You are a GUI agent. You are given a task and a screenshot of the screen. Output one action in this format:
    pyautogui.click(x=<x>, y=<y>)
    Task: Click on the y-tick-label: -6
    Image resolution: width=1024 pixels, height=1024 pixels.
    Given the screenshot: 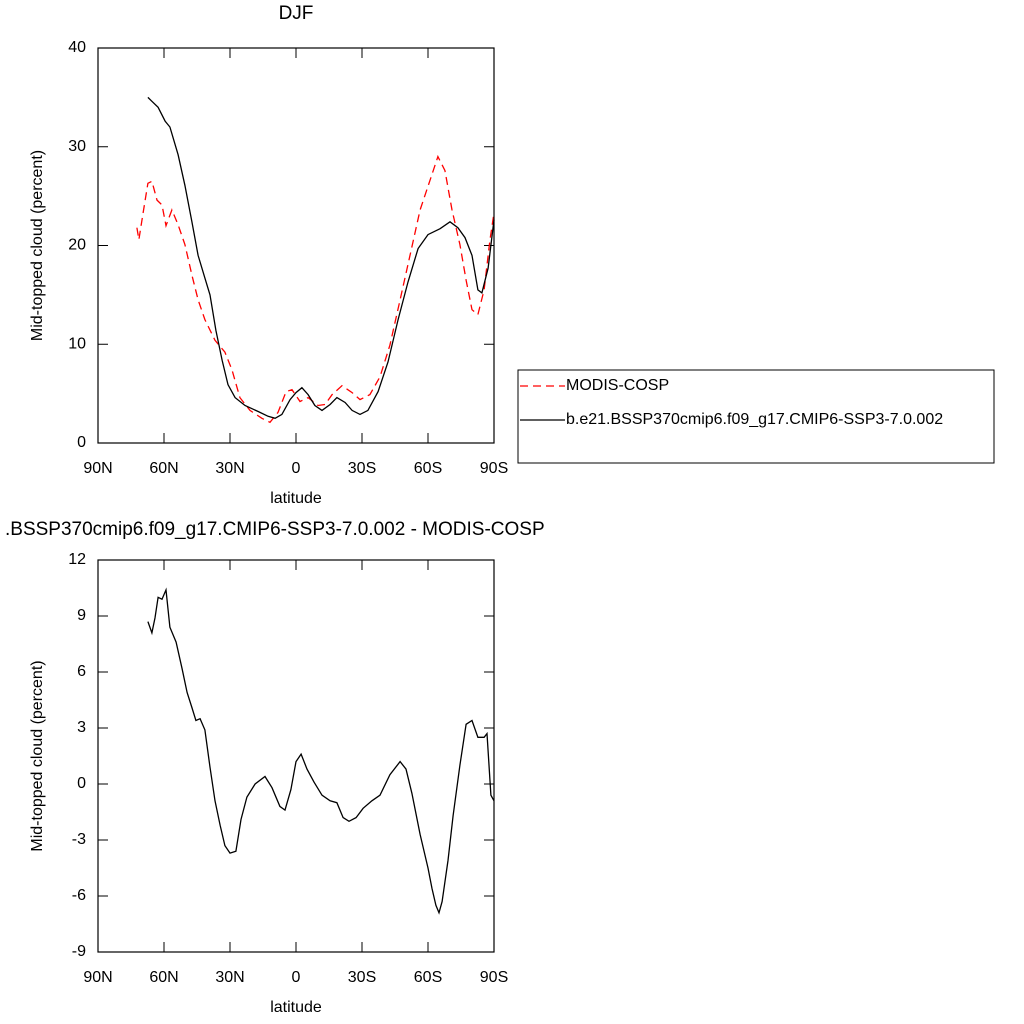 What is the action you would take?
    pyautogui.click(x=79, y=895)
    